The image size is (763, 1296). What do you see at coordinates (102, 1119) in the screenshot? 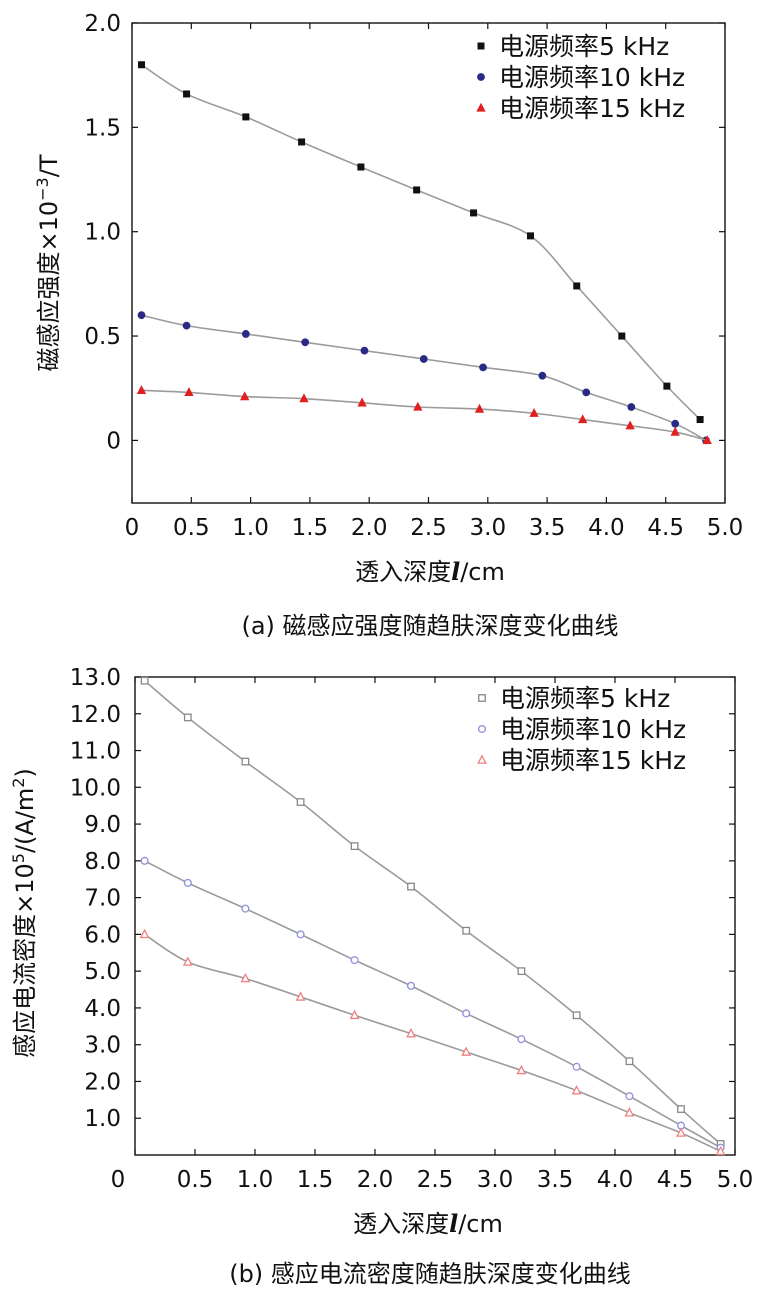
I see `y-tick-label: 1.0` at bounding box center [102, 1119].